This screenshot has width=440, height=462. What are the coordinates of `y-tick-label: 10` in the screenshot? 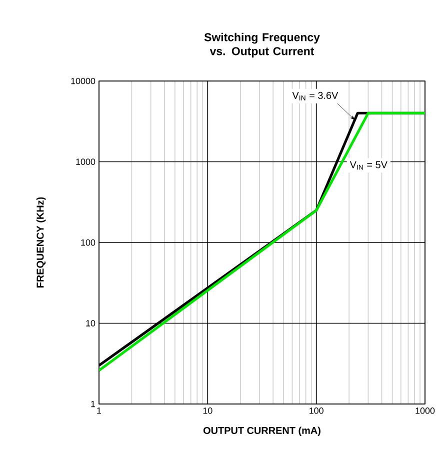 It's located at (91, 323).